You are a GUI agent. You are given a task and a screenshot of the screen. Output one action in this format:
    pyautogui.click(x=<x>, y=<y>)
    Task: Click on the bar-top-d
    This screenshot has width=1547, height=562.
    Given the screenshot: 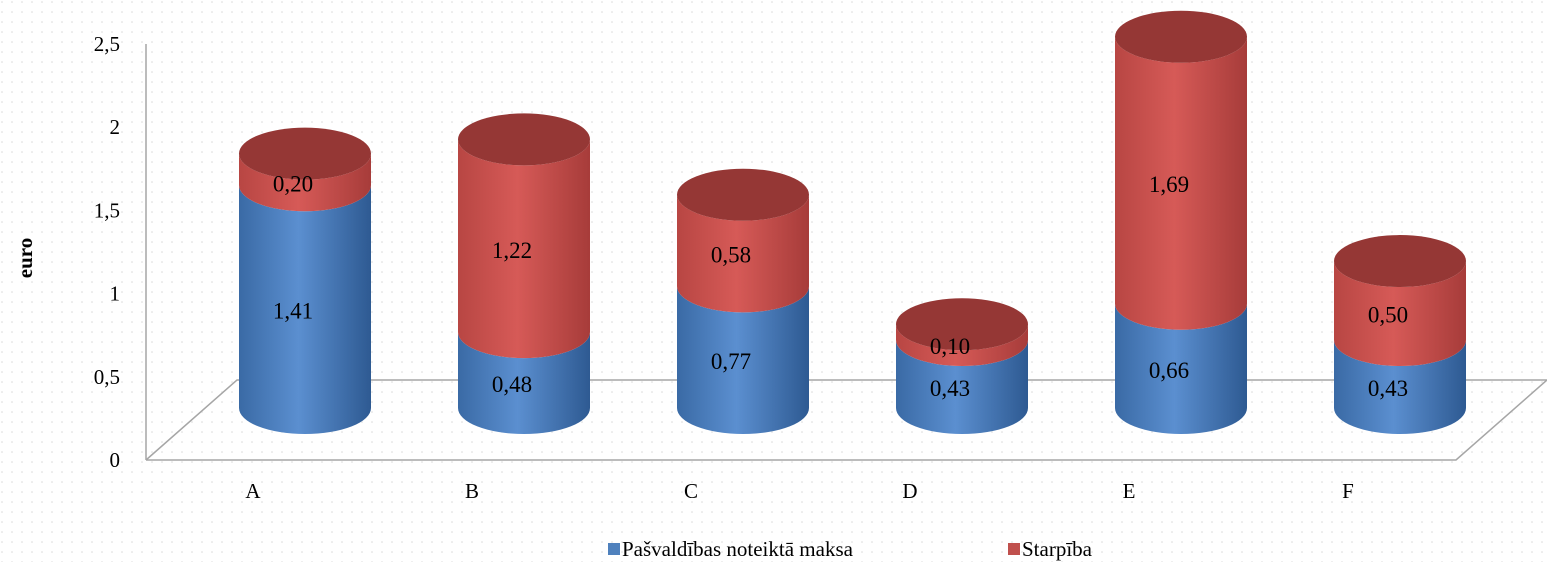 What is the action you would take?
    pyautogui.click(x=962, y=324)
    